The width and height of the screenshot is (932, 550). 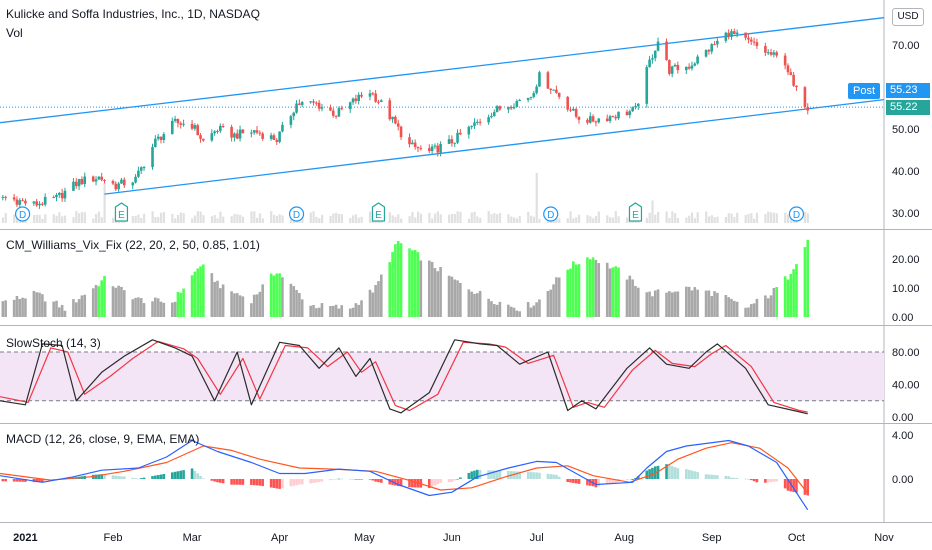 What do you see at coordinates (404, 377) in the screenshot?
I see `stoch-k-line` at bounding box center [404, 377].